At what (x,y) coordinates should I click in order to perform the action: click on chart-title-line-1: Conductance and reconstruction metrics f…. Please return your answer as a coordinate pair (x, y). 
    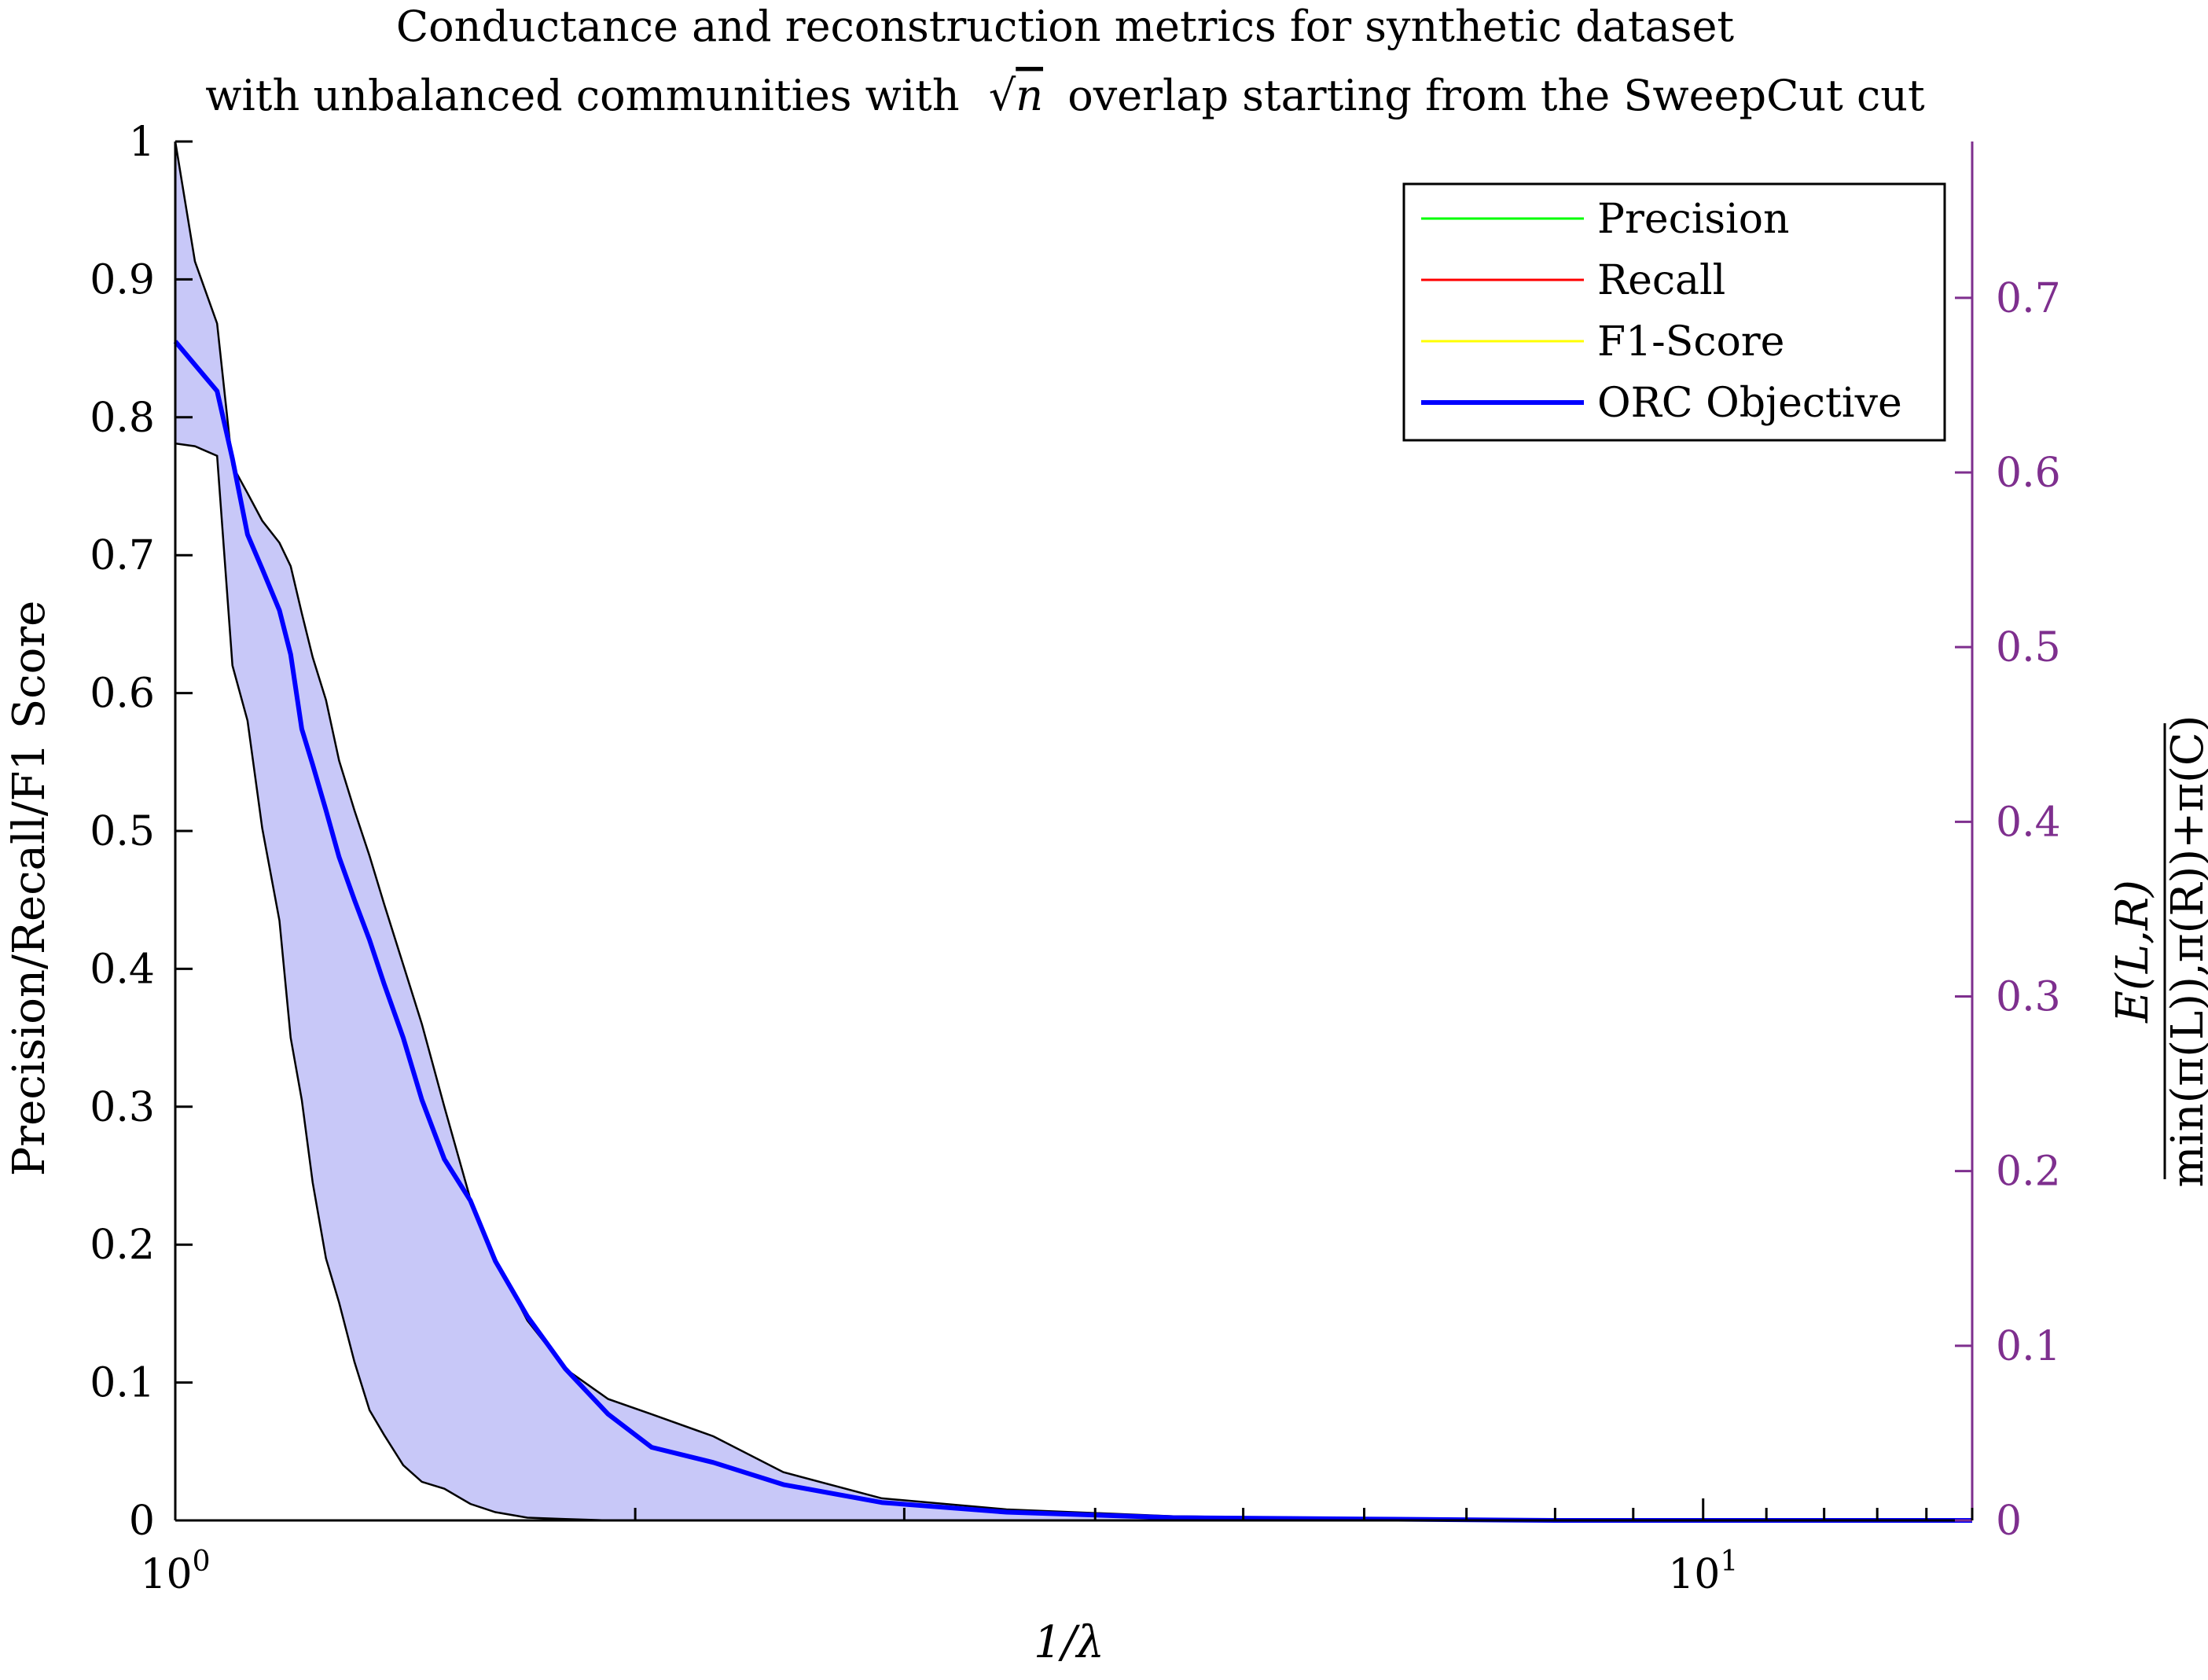
    Looking at the image, I should click on (1065, 26).